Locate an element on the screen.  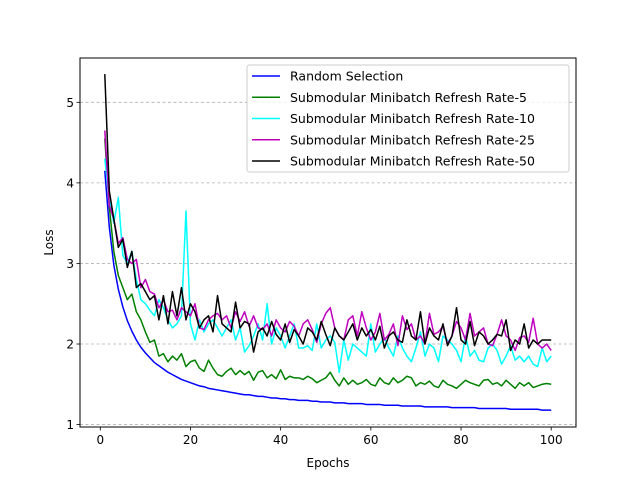
legend-box is located at coordinates (408, 118).